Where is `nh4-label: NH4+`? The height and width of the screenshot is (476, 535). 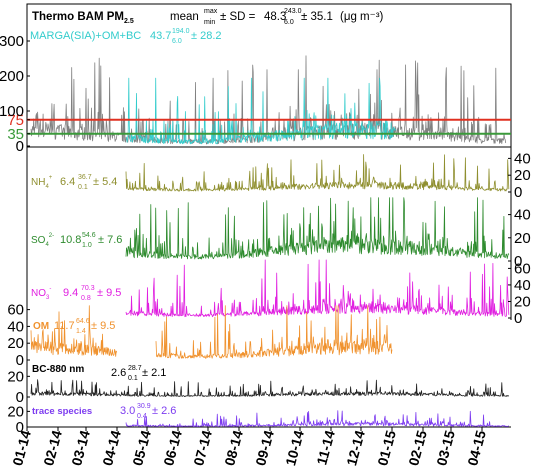
nh4-label: NH4+ is located at coordinates (42, 182).